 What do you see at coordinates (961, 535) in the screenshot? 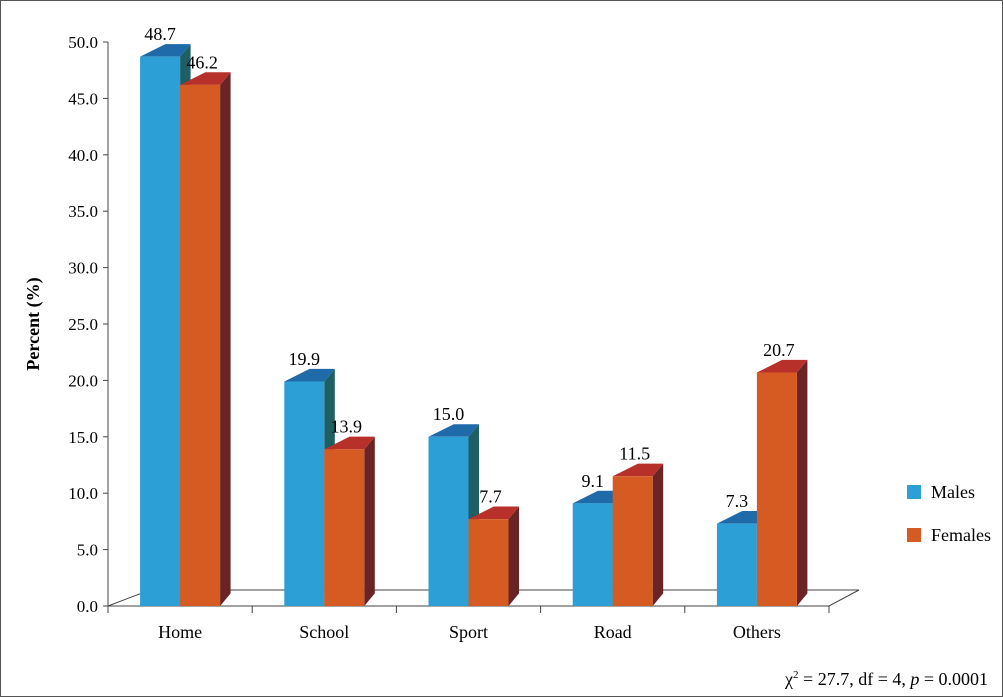
I see `legend-label-females: Females` at bounding box center [961, 535].